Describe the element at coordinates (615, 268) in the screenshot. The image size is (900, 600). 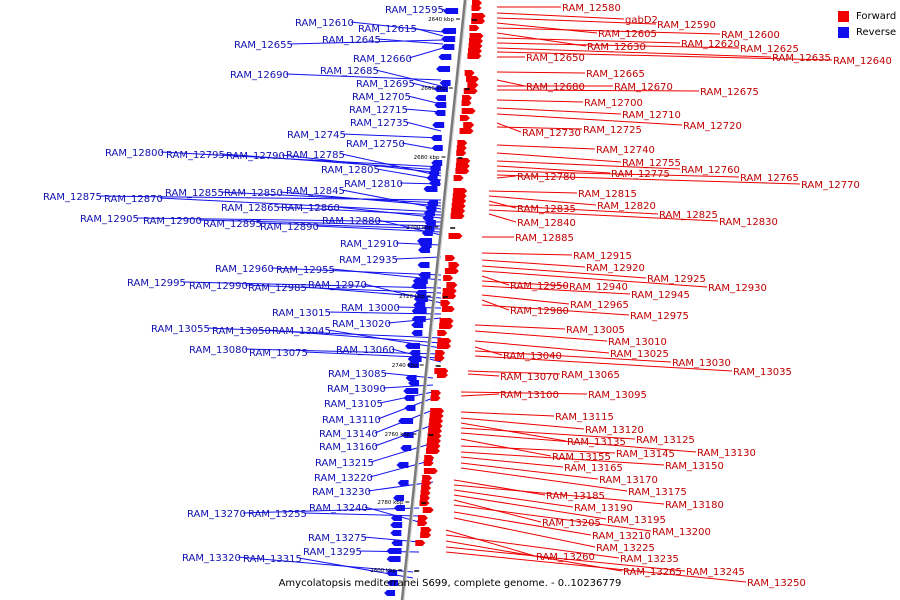
I see `forward-gene-label: RAM_12920` at that location.